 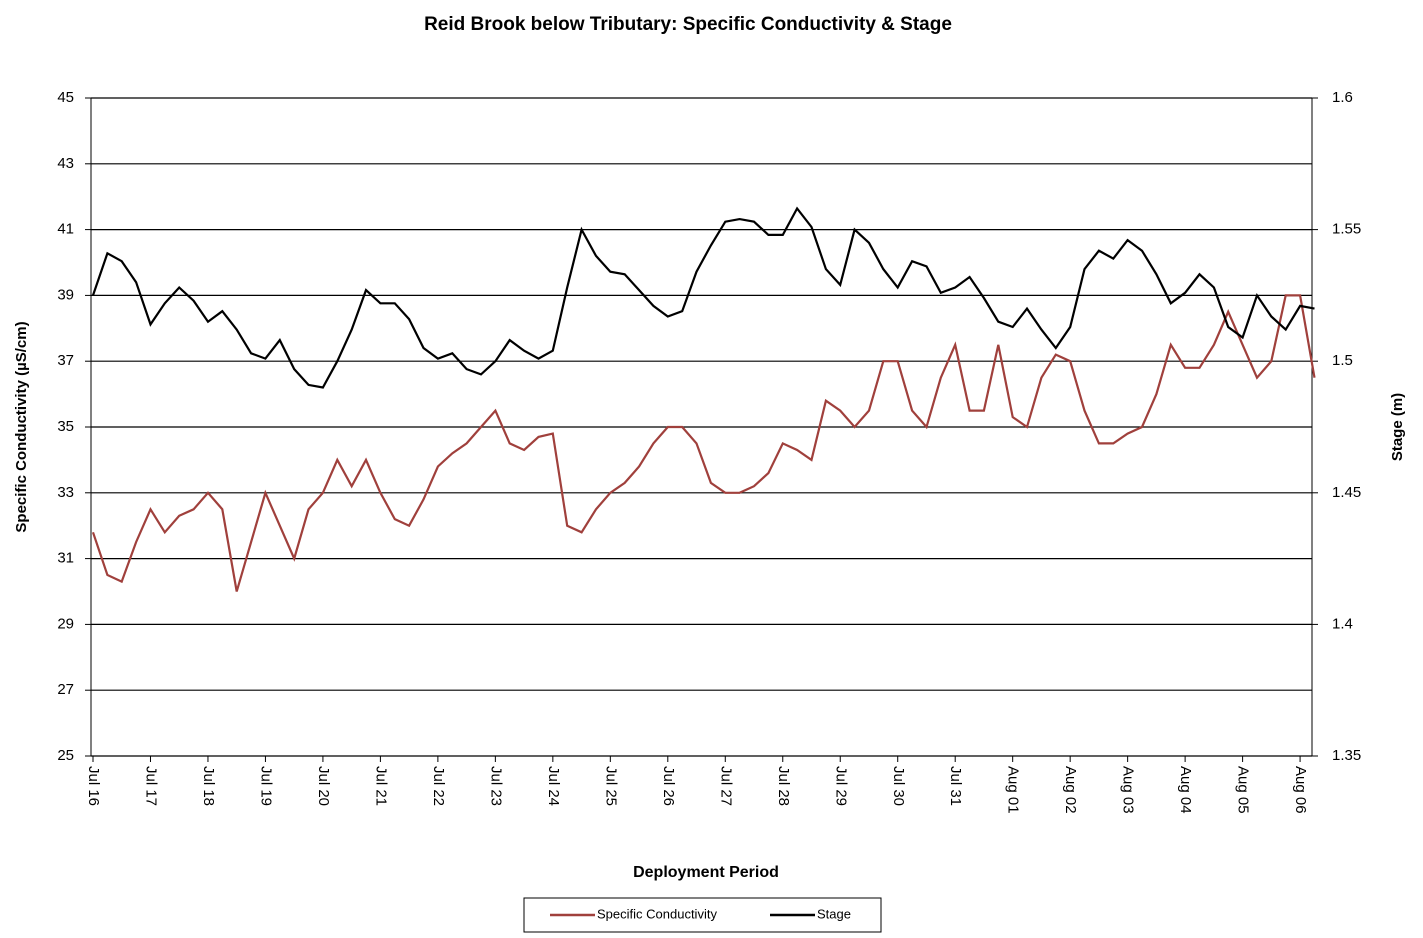 I want to click on legend-label: Stage, so click(x=834, y=913).